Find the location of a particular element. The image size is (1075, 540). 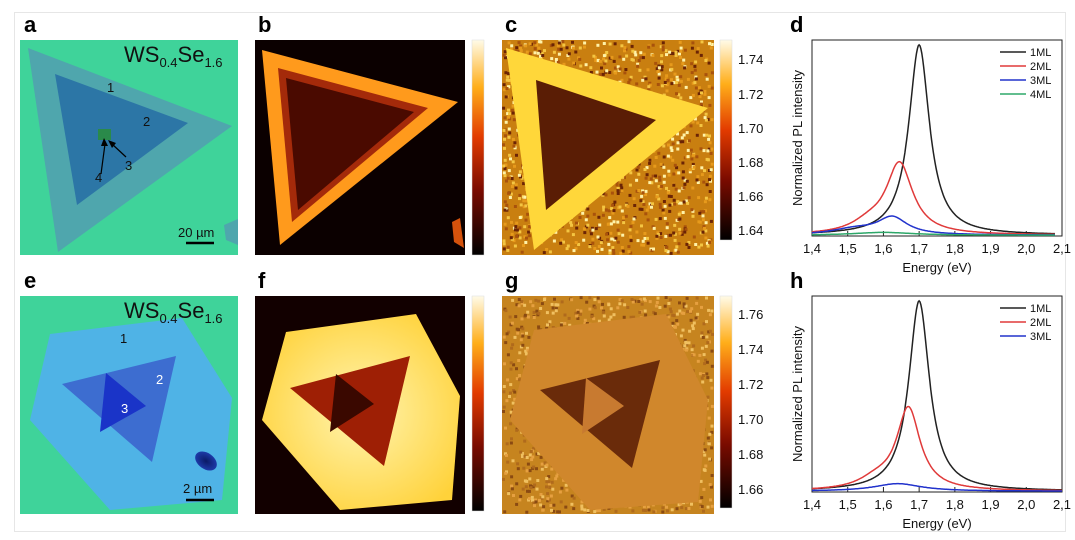

series-line-3ML is located at coordinates (937, 487).